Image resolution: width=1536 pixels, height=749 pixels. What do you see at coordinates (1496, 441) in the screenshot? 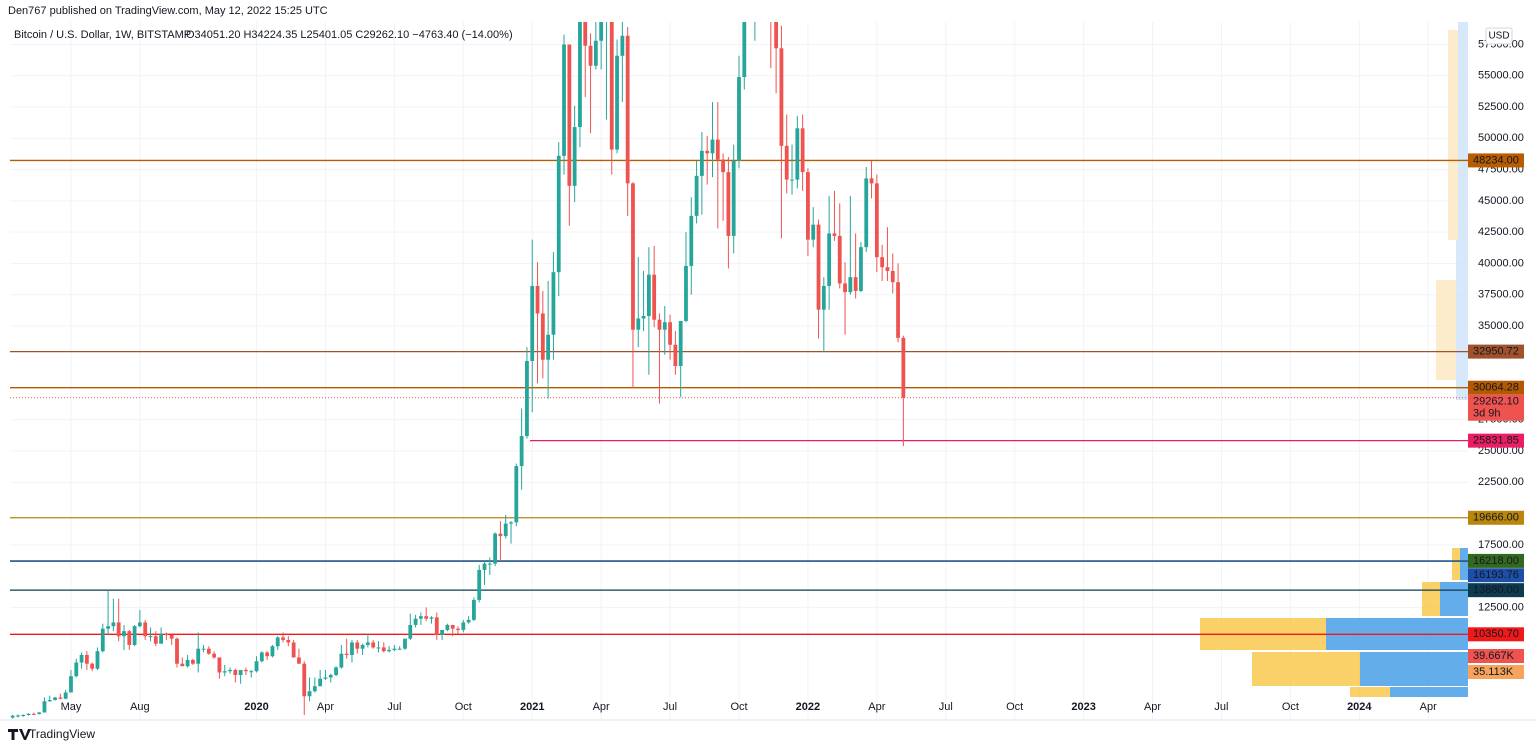
I see `price-label: 25831.85` at bounding box center [1496, 441].